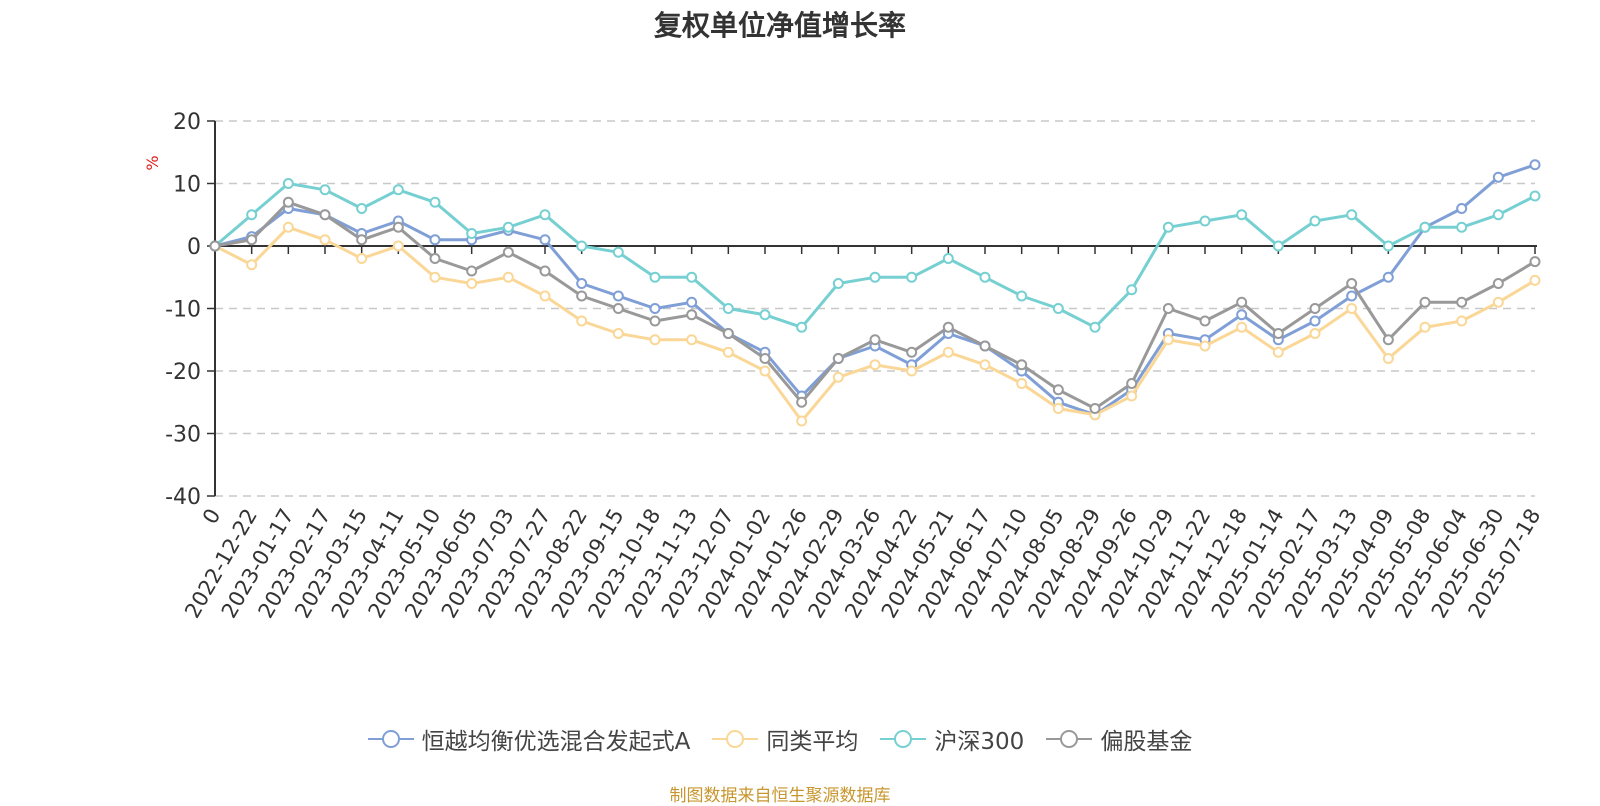  What do you see at coordinates (785, 739) in the screenshot?
I see `legend-item-peer-average: 同类平均` at bounding box center [785, 739].